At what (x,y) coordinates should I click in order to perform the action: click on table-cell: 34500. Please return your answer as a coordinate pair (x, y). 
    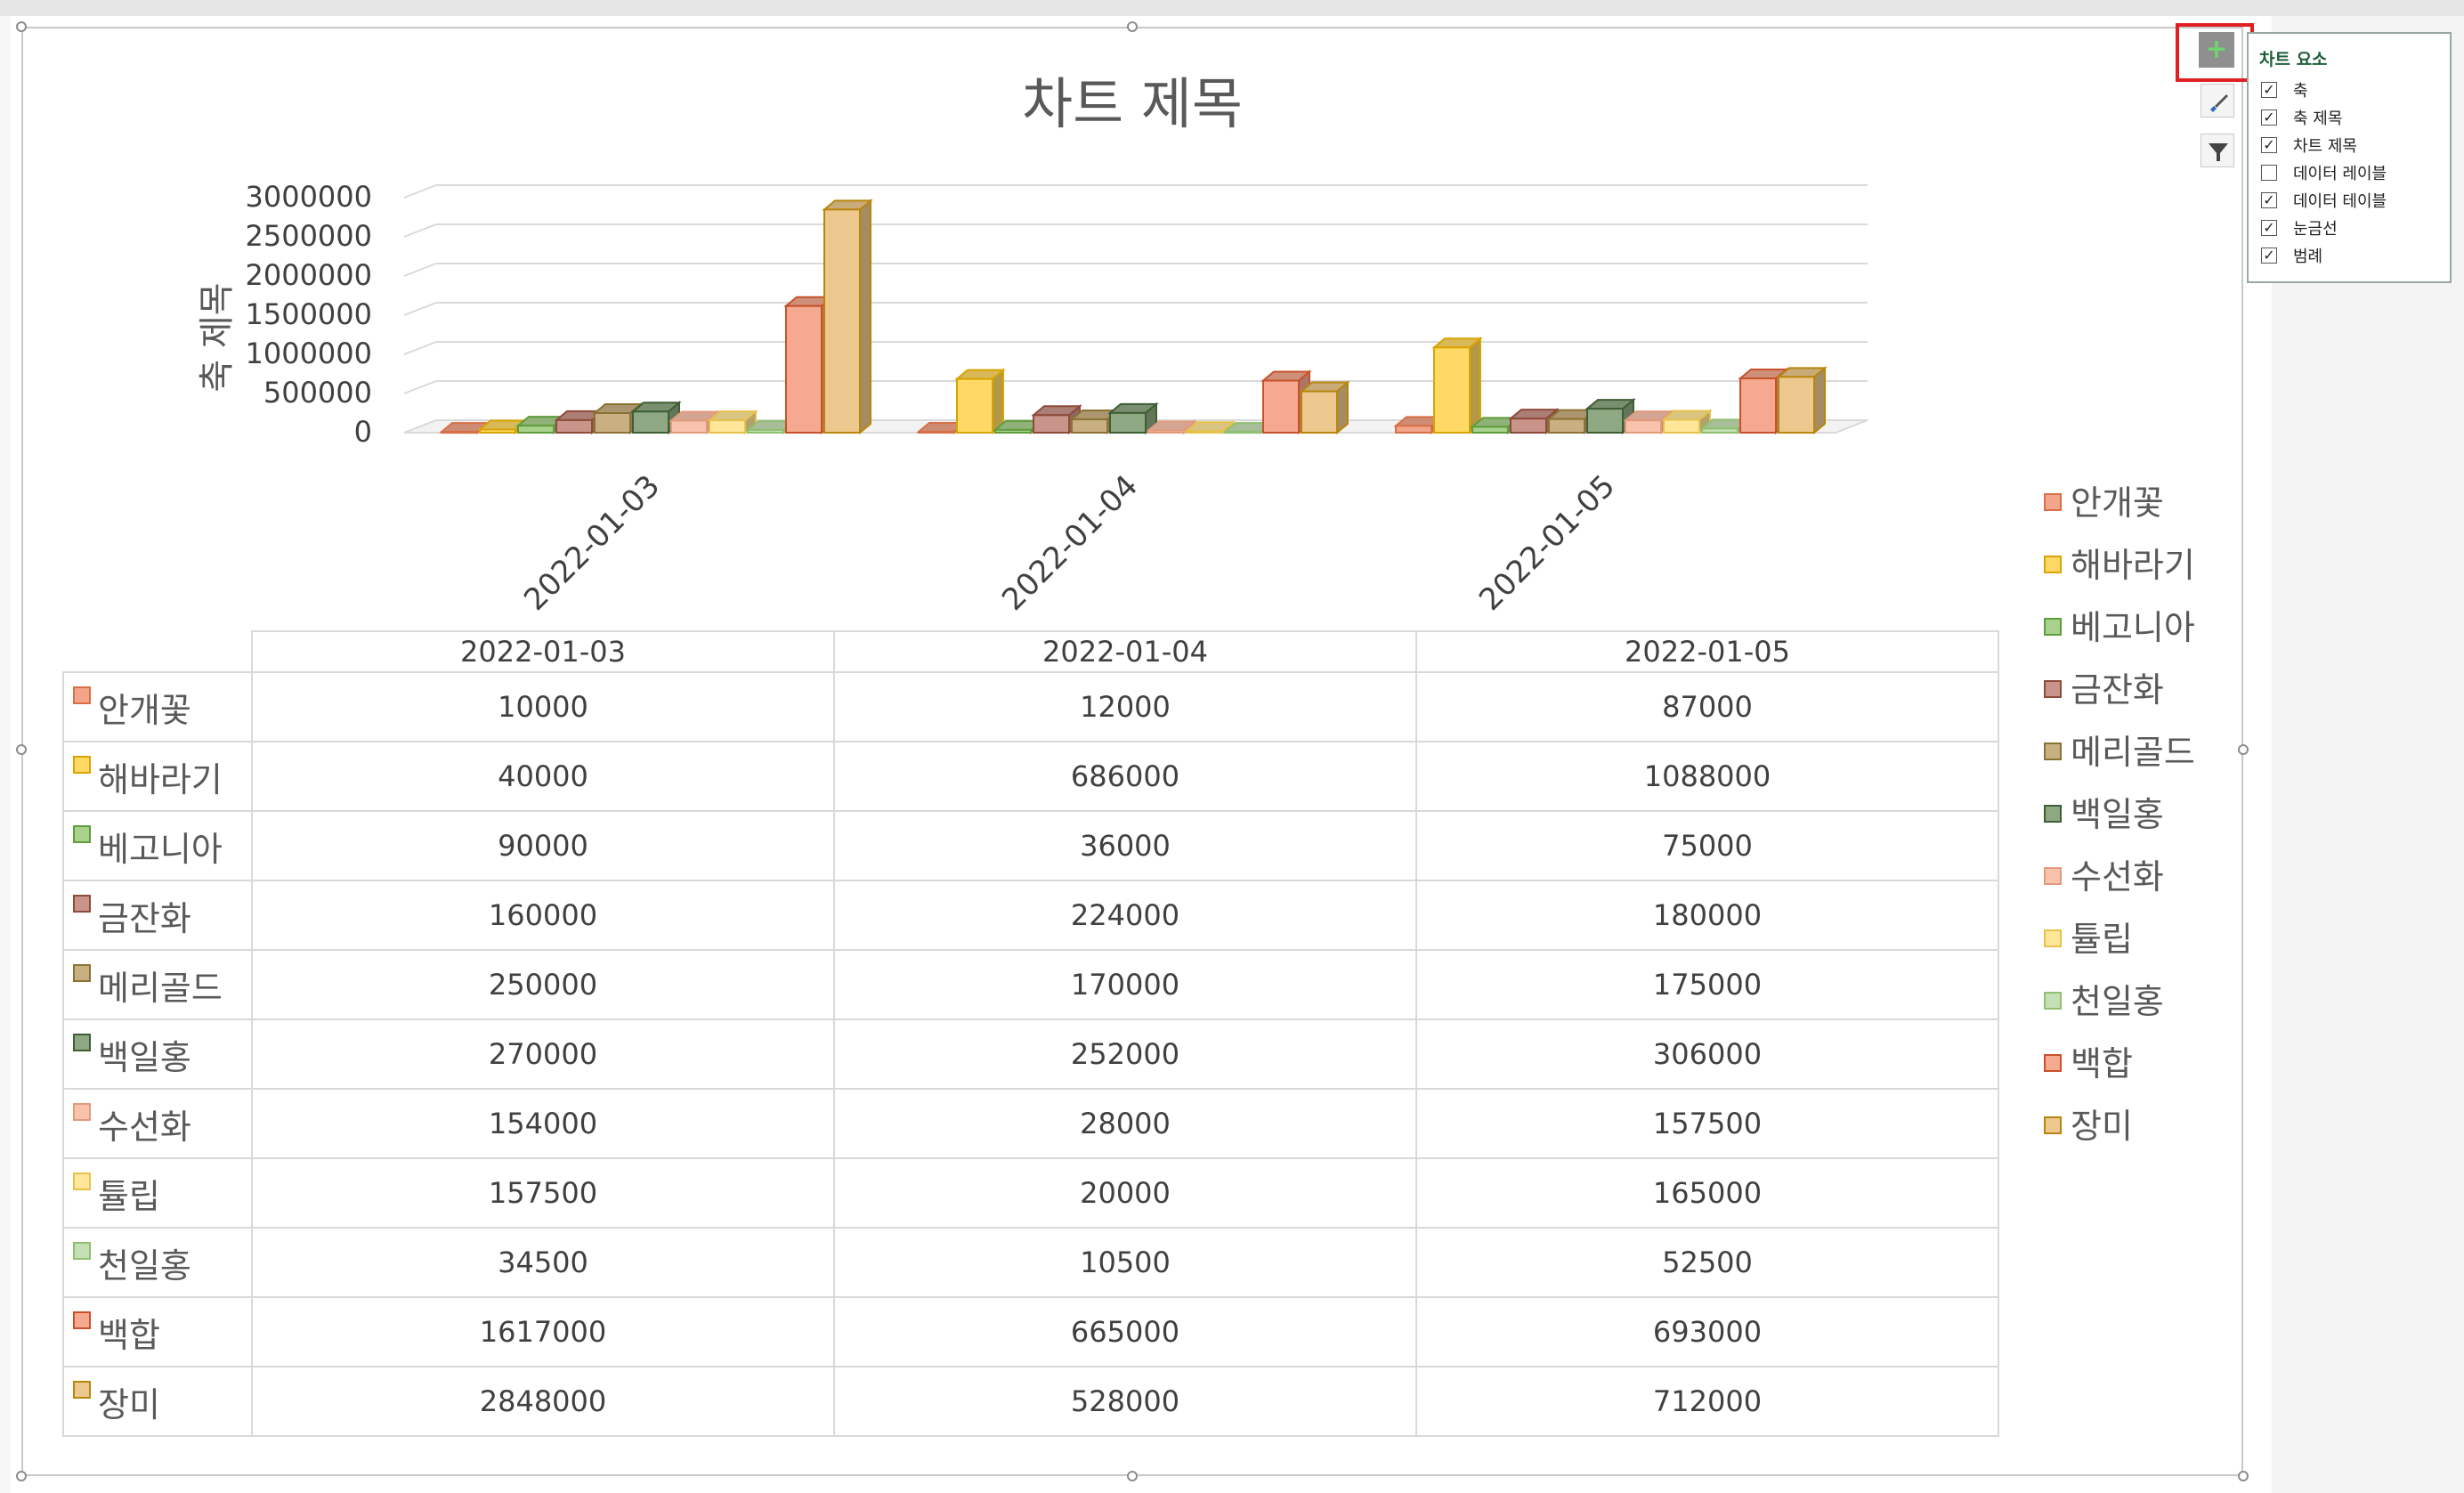
    Looking at the image, I should click on (543, 1262).